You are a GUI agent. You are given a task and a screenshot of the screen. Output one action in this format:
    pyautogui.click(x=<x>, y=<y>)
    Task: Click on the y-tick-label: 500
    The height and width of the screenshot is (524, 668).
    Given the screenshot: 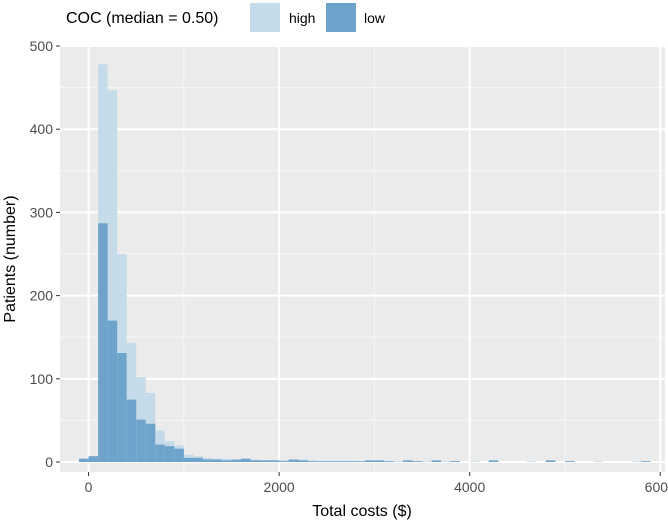 What is the action you would take?
    pyautogui.click(x=42, y=46)
    